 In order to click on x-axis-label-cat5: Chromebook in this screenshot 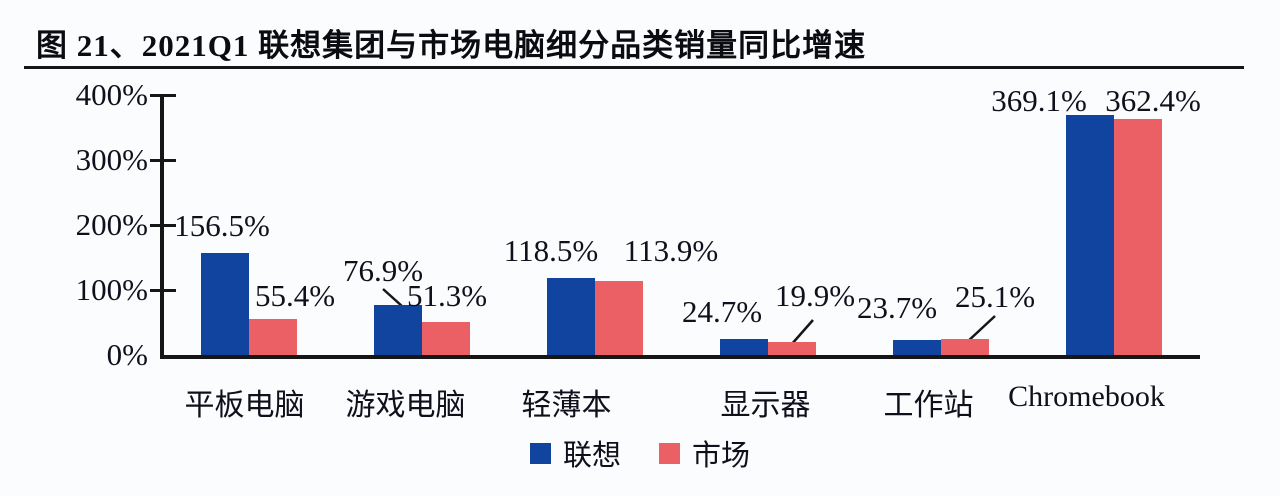, I will do `click(1086, 396)`.